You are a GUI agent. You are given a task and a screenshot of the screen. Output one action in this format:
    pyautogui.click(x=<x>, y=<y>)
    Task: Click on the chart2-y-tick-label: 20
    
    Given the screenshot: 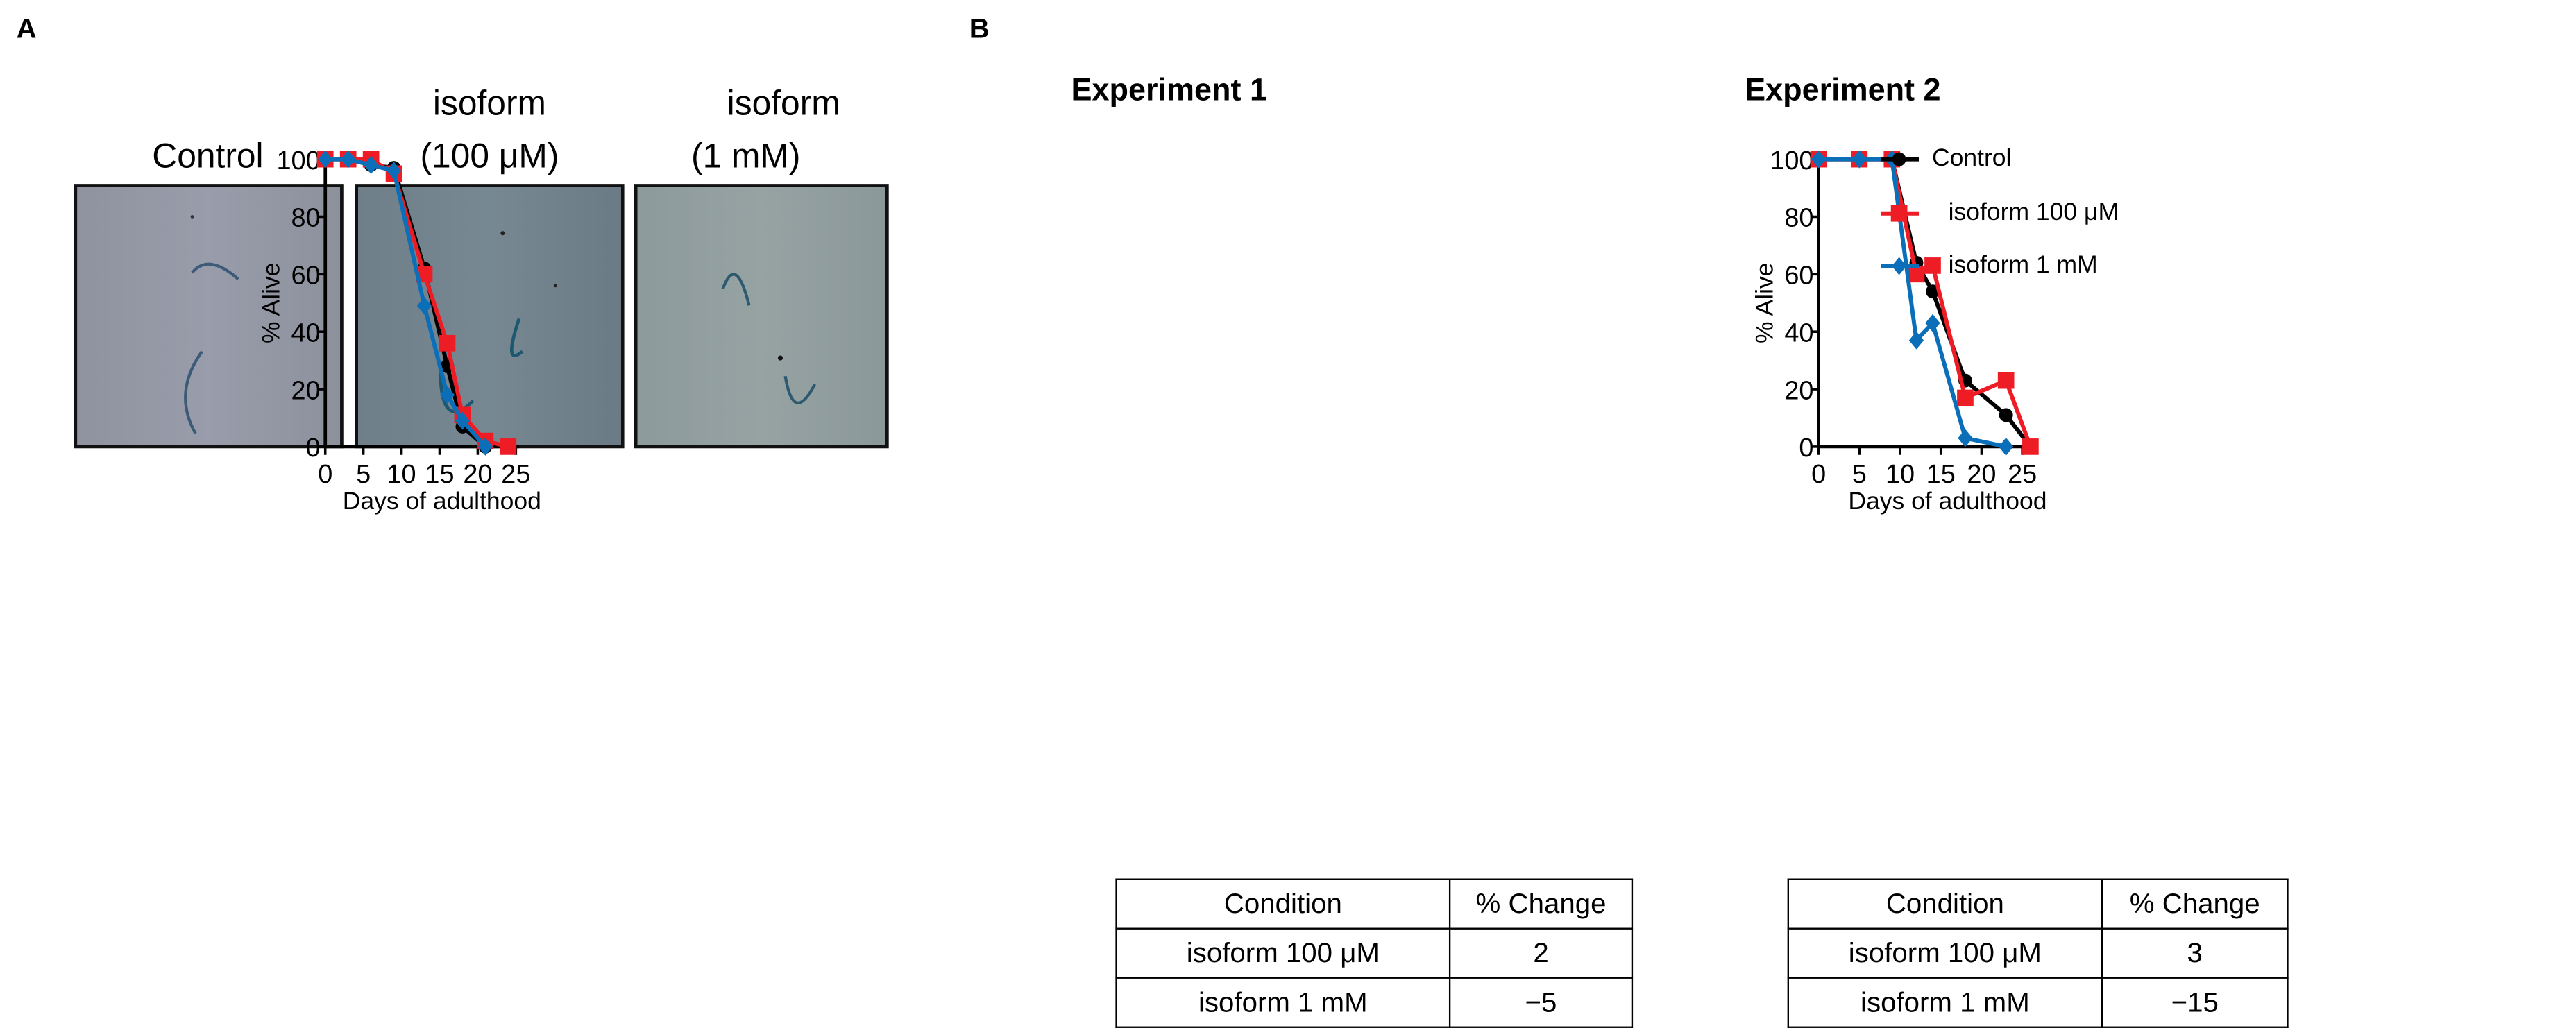 What is the action you would take?
    pyautogui.click(x=1799, y=390)
    